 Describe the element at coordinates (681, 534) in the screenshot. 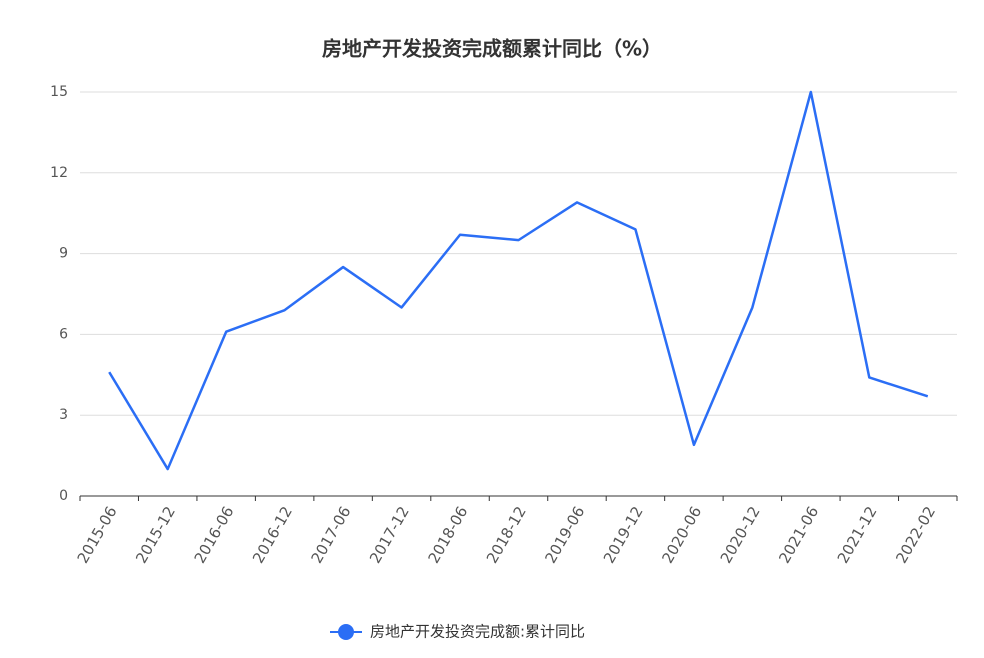

I see `x-tick-label: 2020-06` at that location.